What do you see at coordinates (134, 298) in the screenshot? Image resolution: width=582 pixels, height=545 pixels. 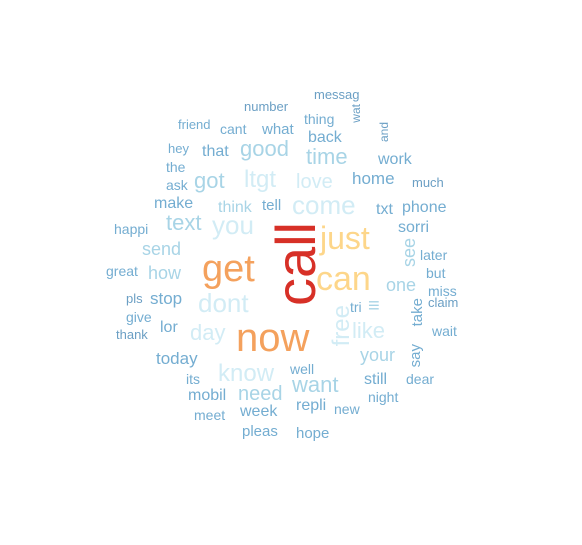 I see `word-pls: pls` at bounding box center [134, 298].